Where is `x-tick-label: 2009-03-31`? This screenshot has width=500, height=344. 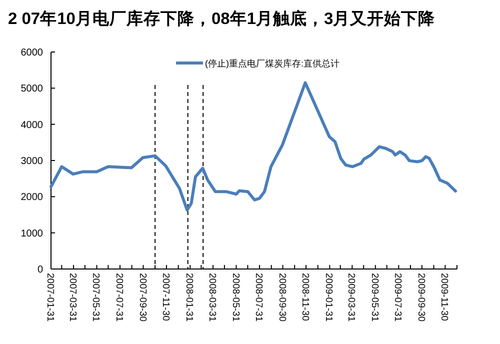 x-tick-label: 2009-03-31 is located at coordinates (351, 297).